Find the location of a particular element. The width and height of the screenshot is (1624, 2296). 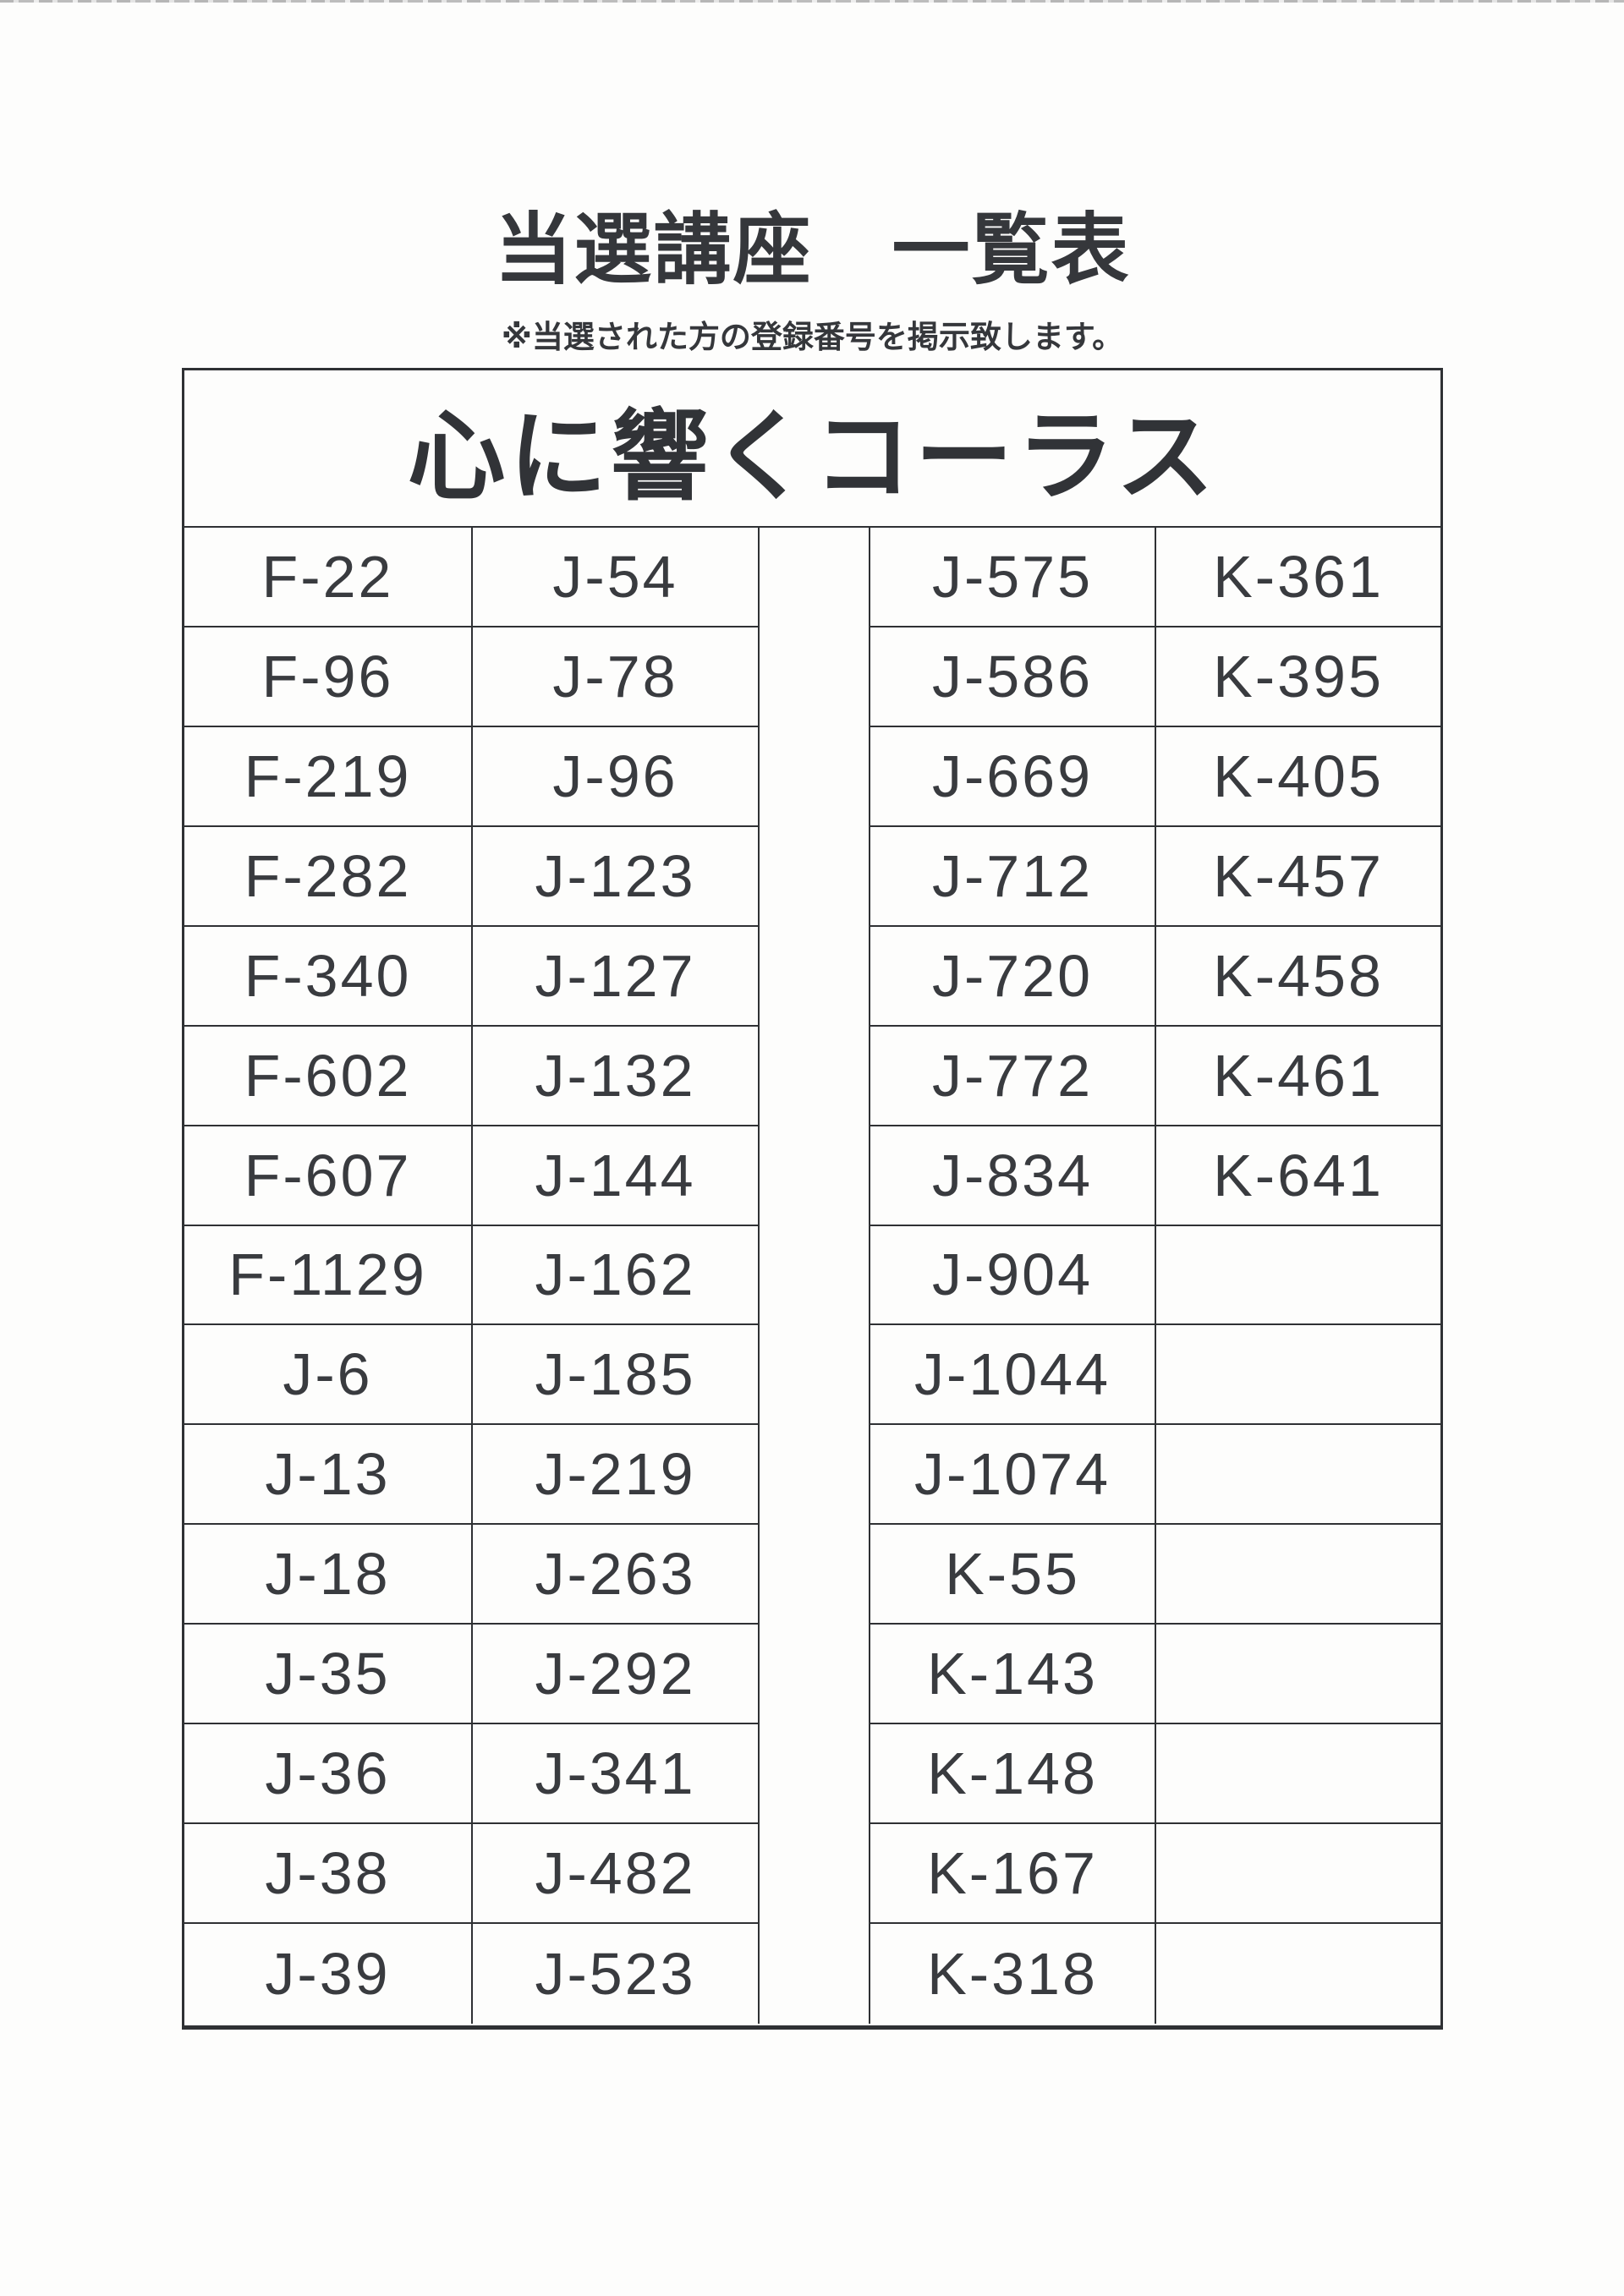

table-cell: J-132 is located at coordinates (616, 1076).